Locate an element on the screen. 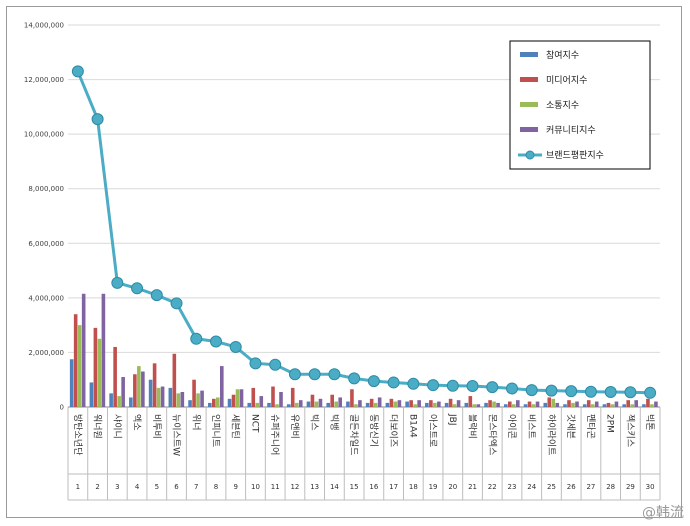  rank-label: 7 is located at coordinates (196, 487).